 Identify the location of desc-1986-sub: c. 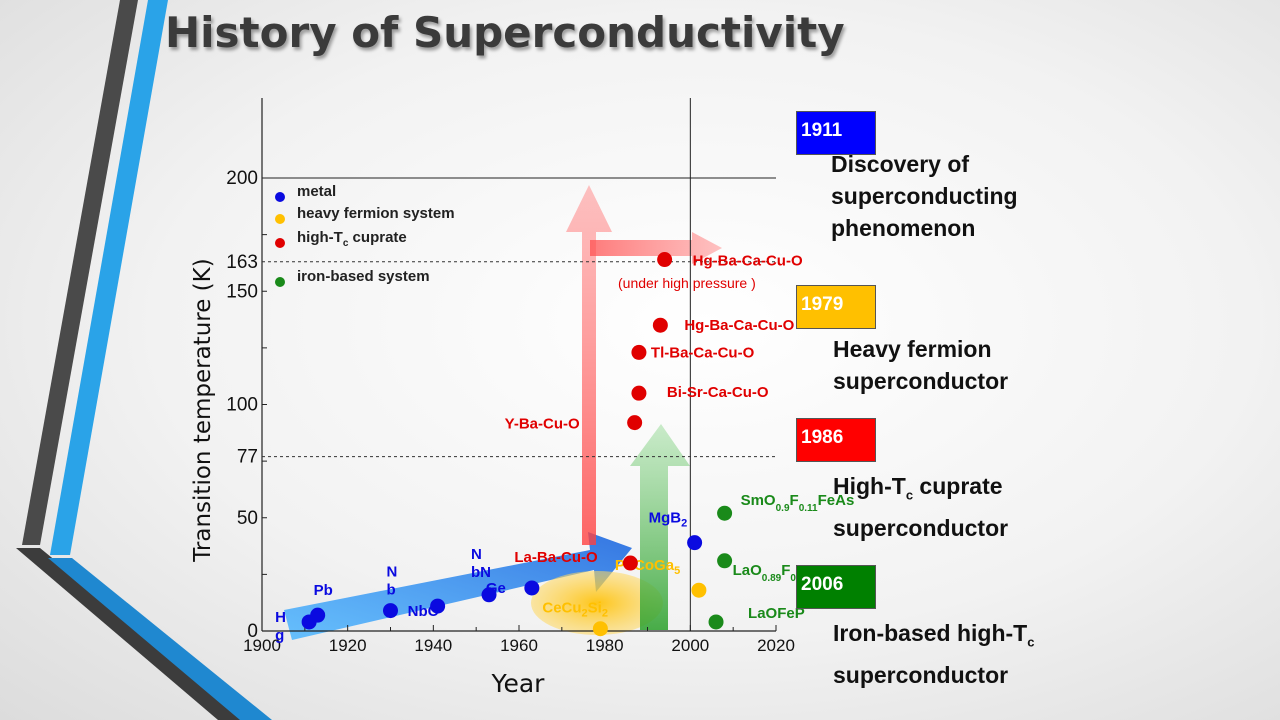
(909, 495).